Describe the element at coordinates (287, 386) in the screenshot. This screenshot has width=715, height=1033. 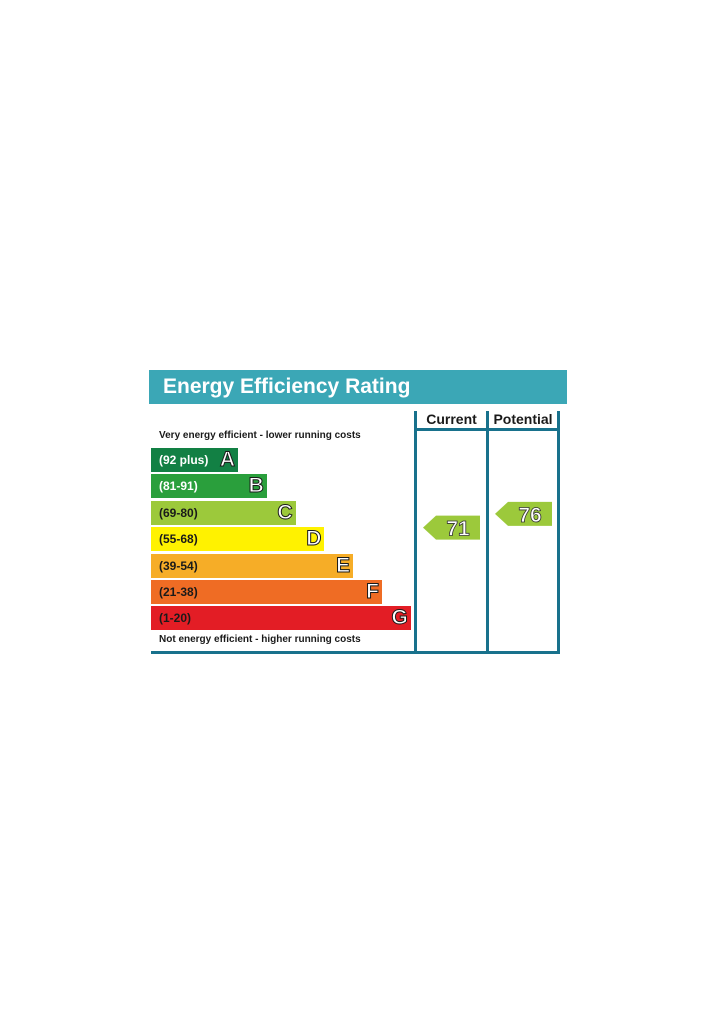
I see `chart-title: Energy Efficiency Rating` at that location.